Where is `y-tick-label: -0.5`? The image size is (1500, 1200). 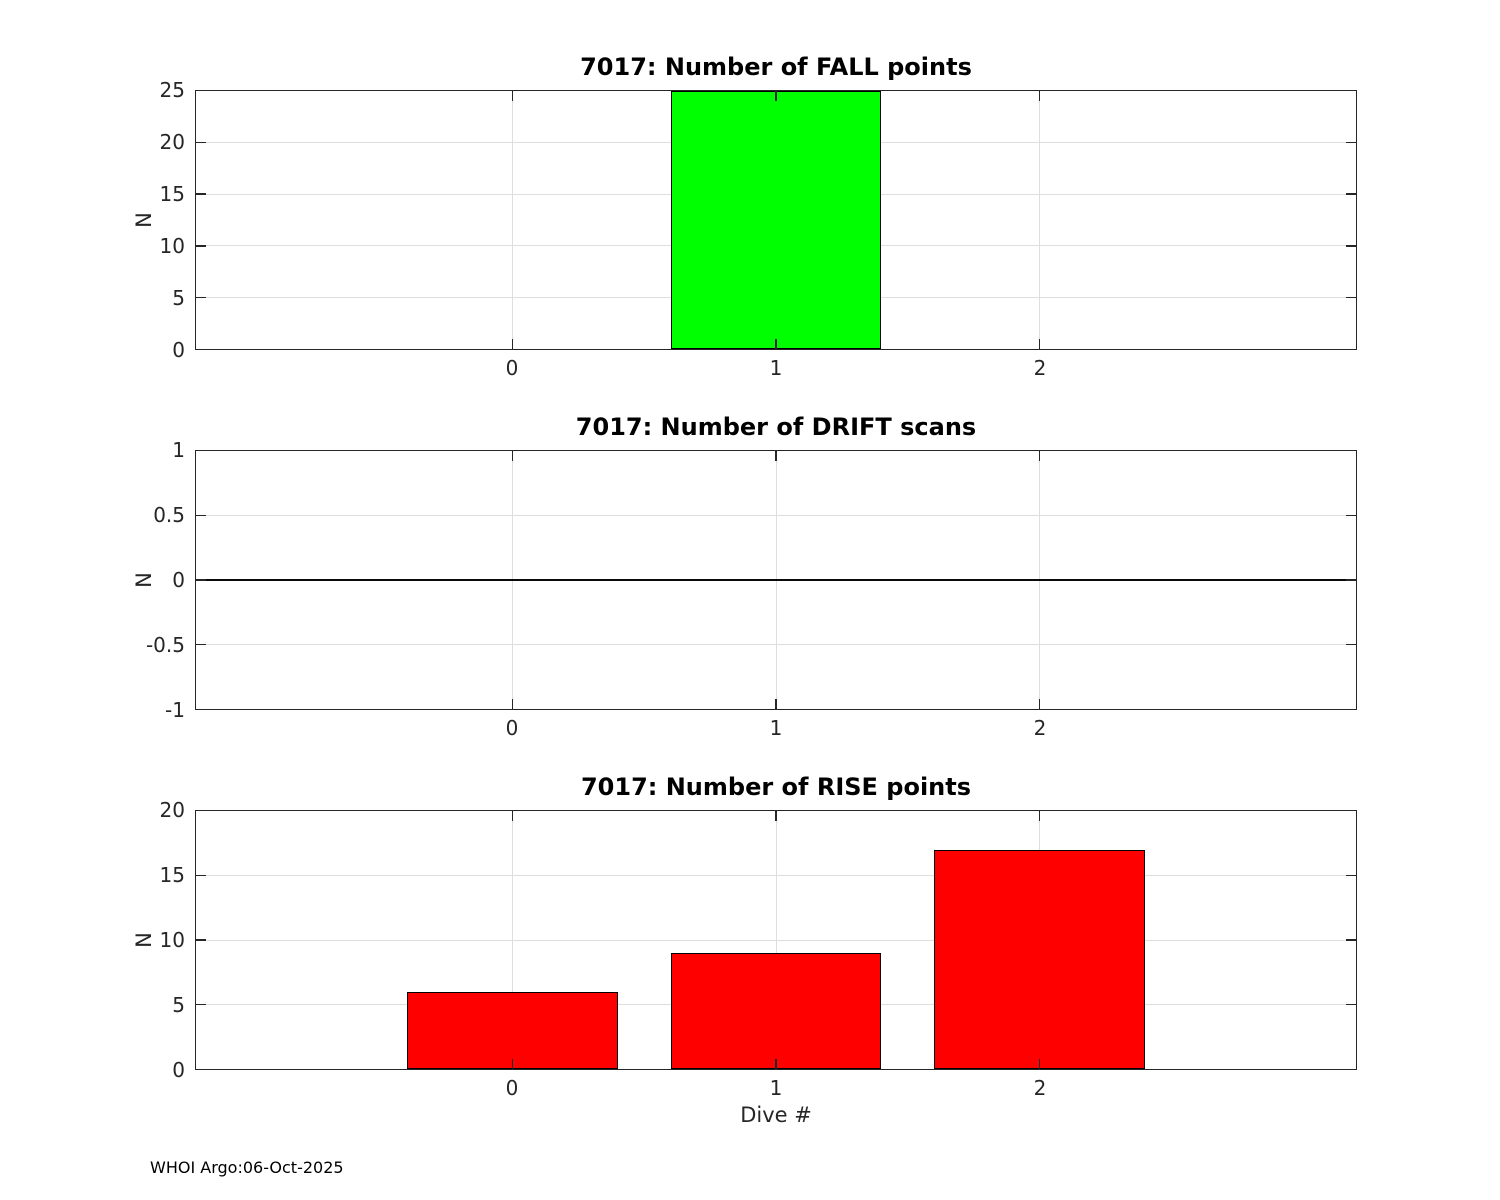 y-tick-label: -0.5 is located at coordinates (165, 645).